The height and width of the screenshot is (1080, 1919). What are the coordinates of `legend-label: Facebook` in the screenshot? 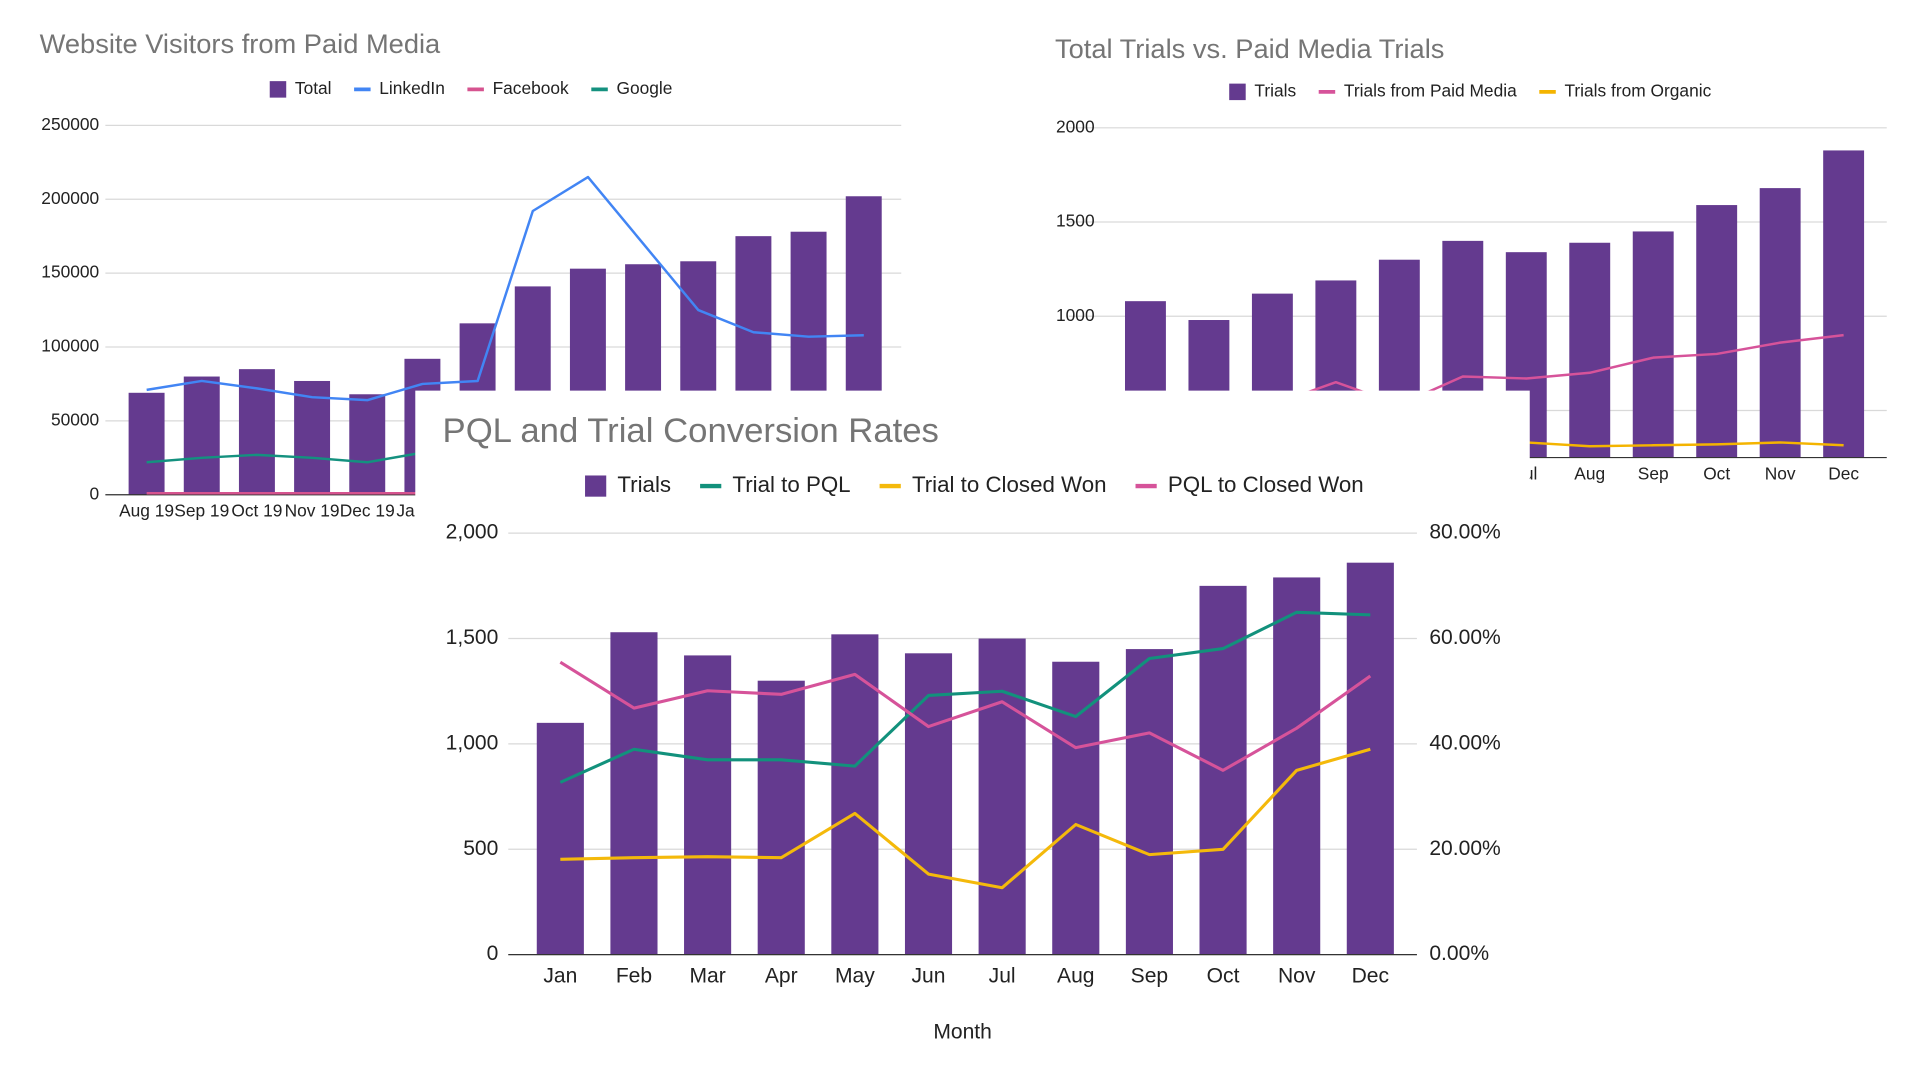 It's located at (531, 88).